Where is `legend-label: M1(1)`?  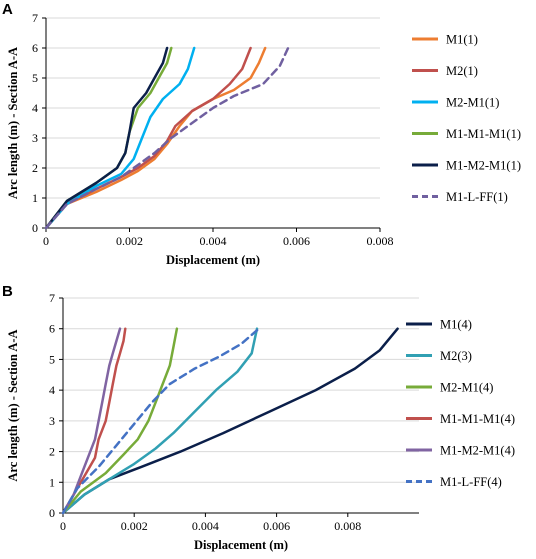
legend-label: M1(1) is located at coordinates (462, 40).